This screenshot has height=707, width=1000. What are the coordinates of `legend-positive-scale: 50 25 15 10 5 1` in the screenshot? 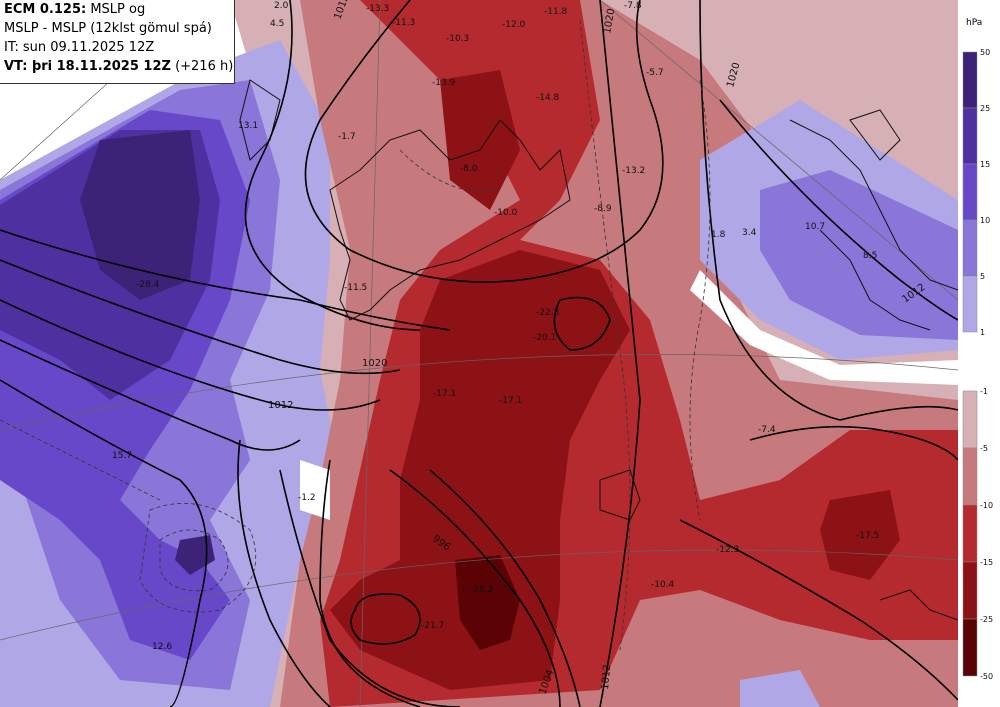 It's located at (976, 192).